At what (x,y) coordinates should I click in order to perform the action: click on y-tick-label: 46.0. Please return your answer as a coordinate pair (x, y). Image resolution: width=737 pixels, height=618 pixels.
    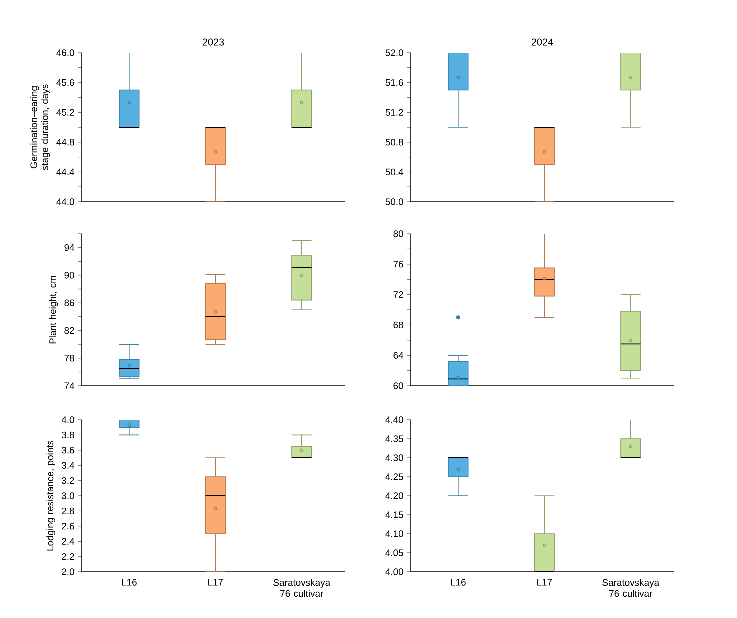
    Looking at the image, I should click on (65, 53).